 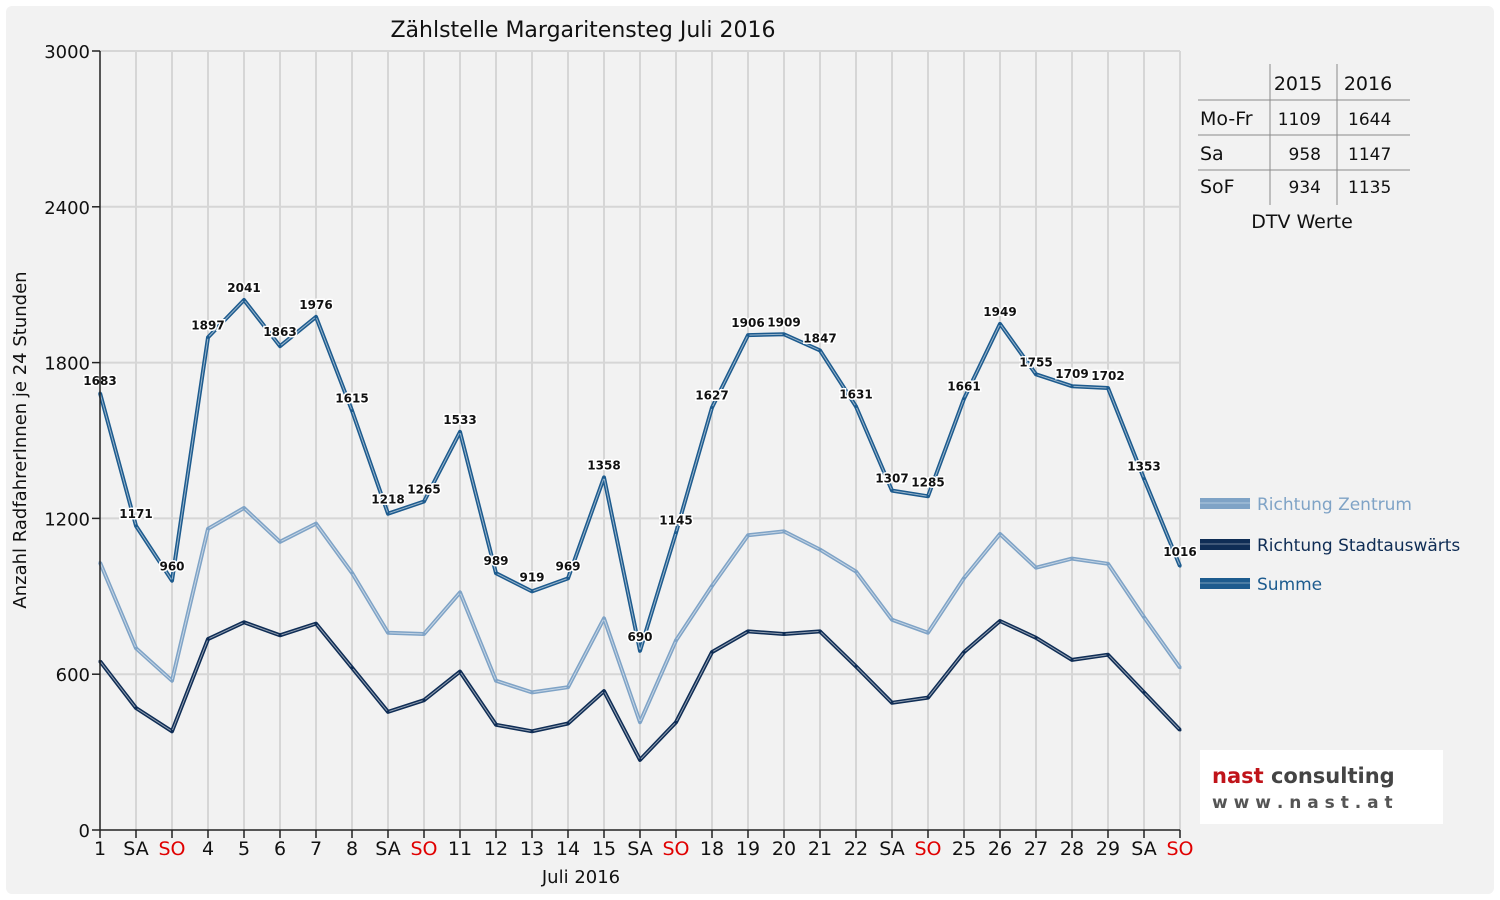 I want to click on logo-url: w w w . n a s t . a t, so click(x=1302, y=803).